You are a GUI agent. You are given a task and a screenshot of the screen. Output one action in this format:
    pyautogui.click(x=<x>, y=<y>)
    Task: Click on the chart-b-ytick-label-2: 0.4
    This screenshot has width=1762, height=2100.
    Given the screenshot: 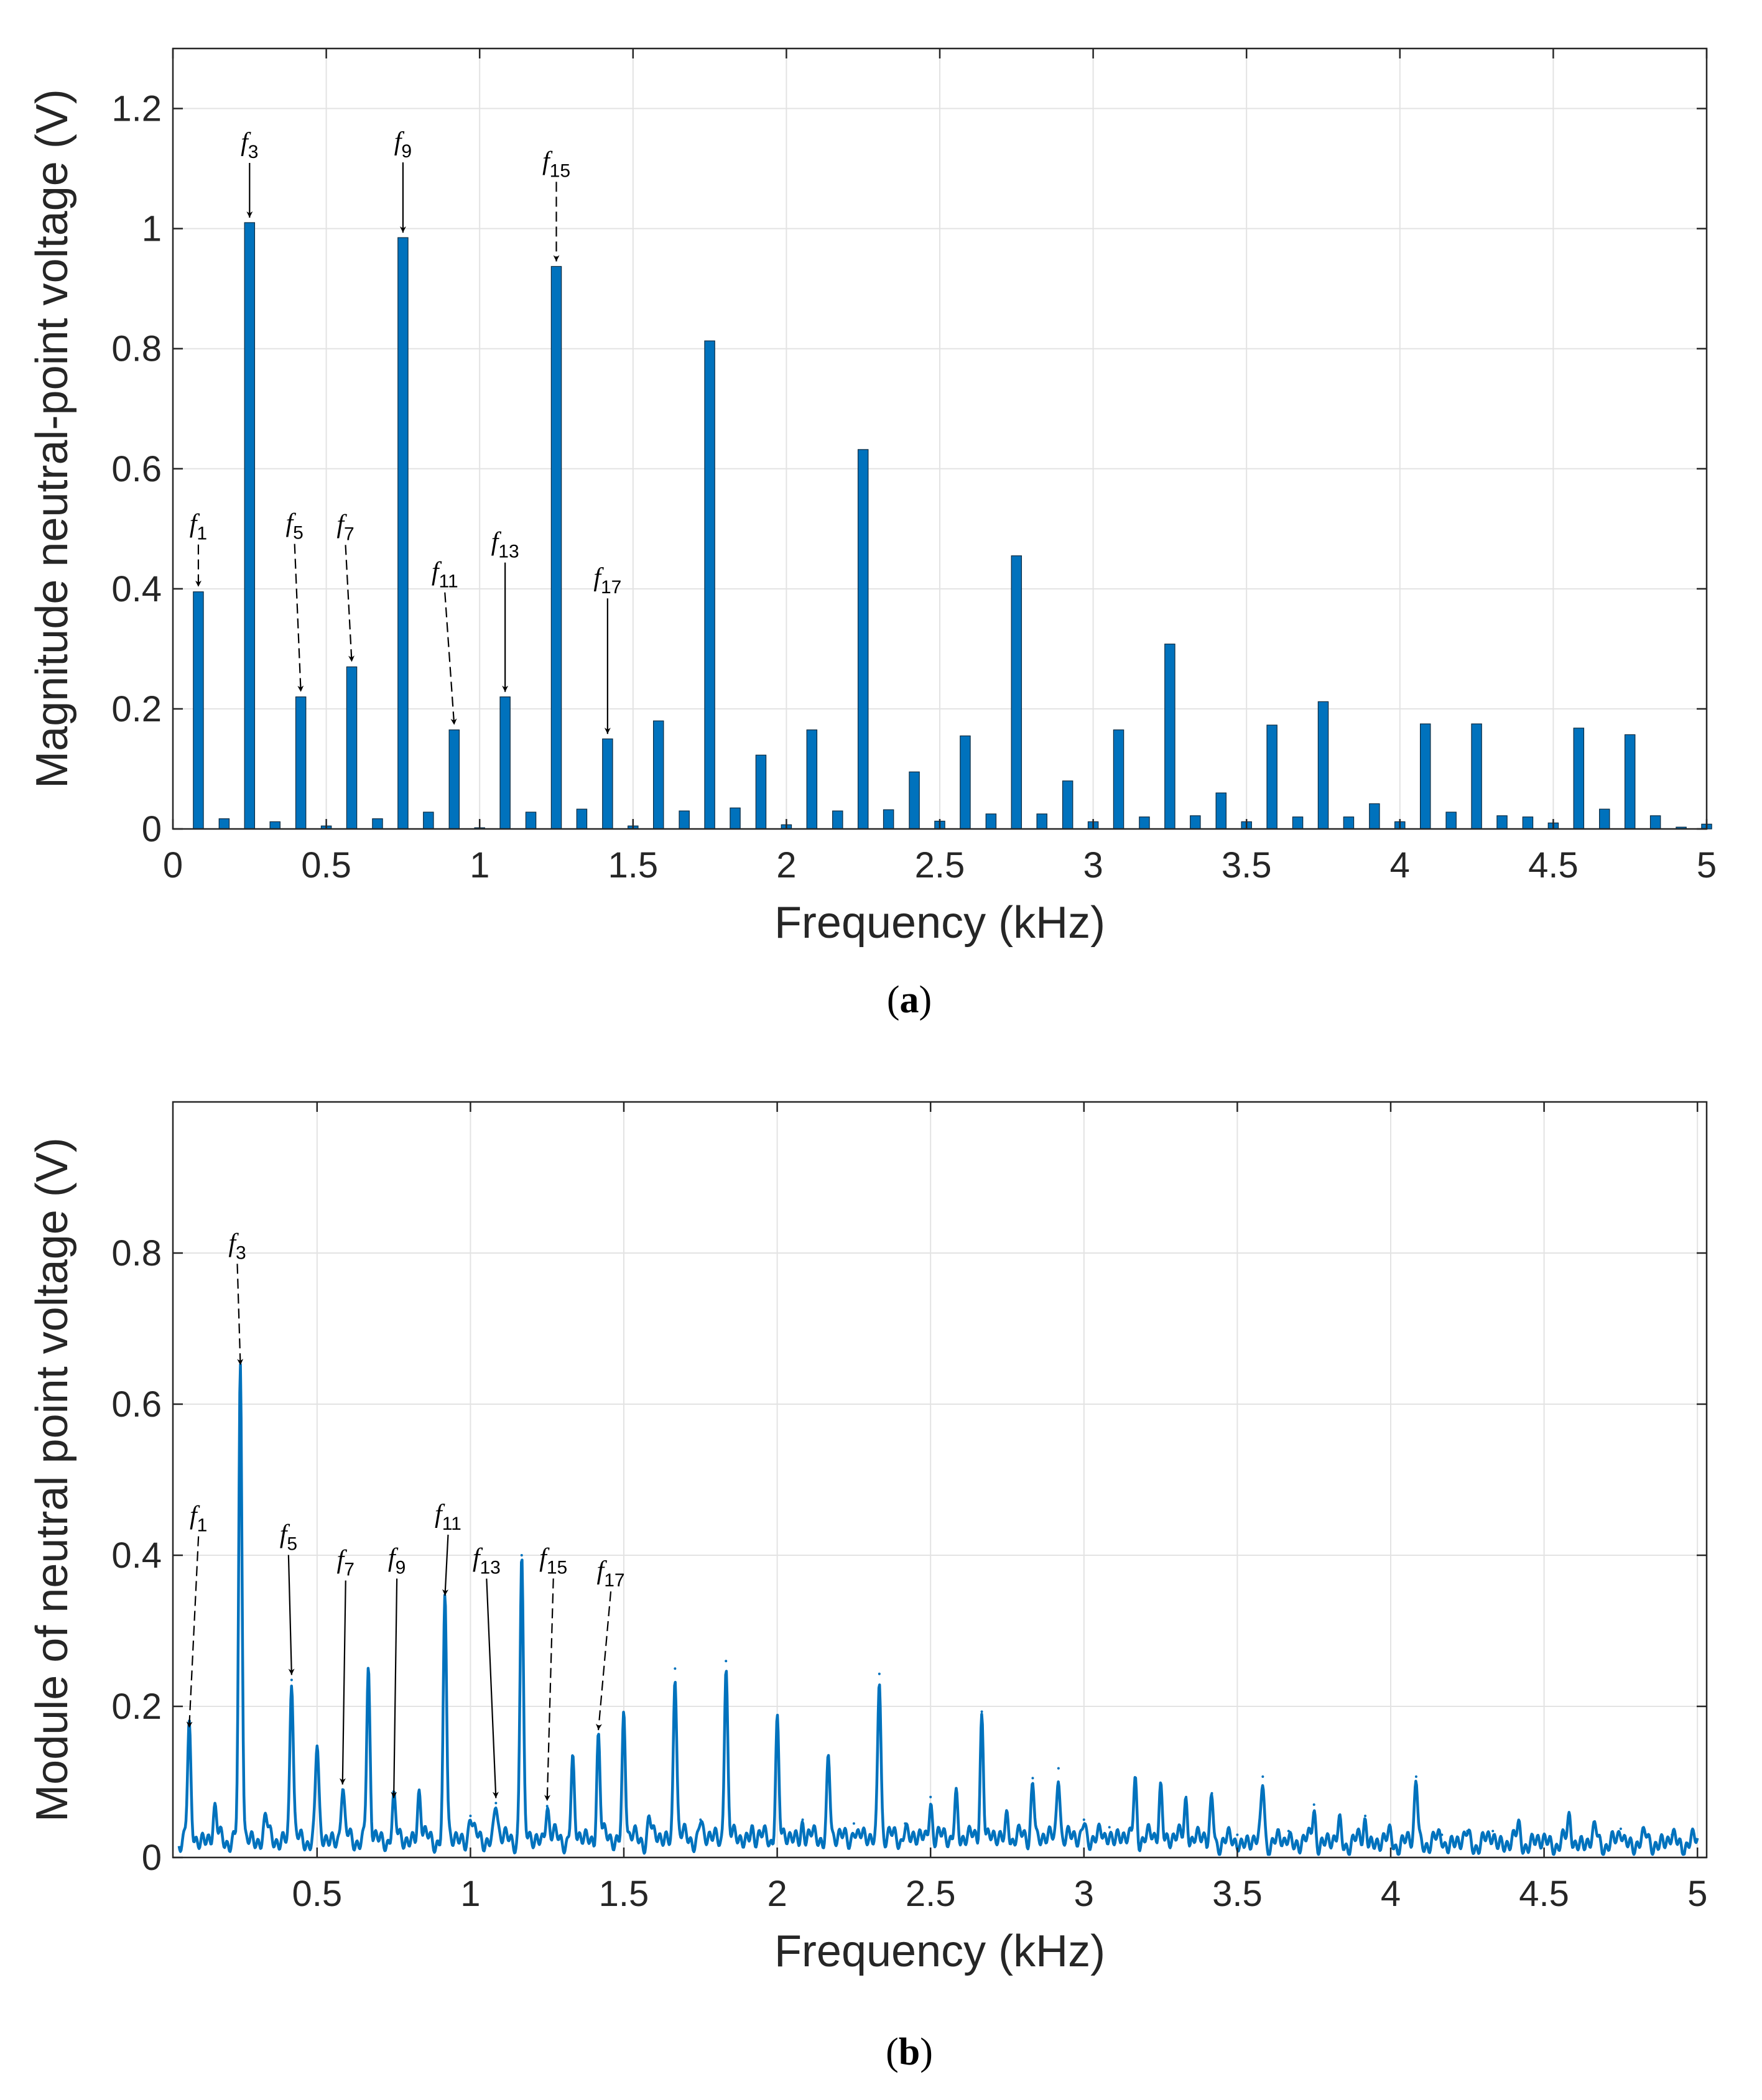 What is the action you would take?
    pyautogui.click(x=136, y=1555)
    